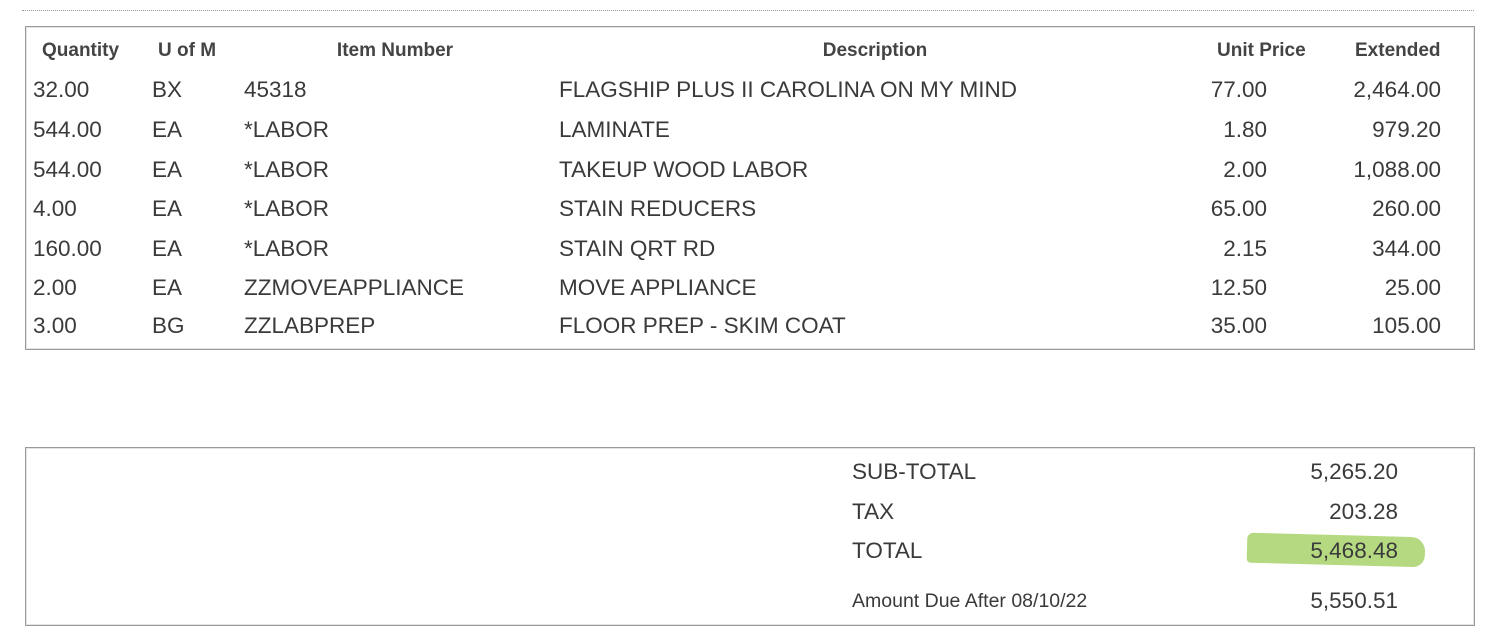 The image size is (1494, 636). I want to click on row-6-item-number: ZZMOVEAPPLIANCE, so click(354, 287).